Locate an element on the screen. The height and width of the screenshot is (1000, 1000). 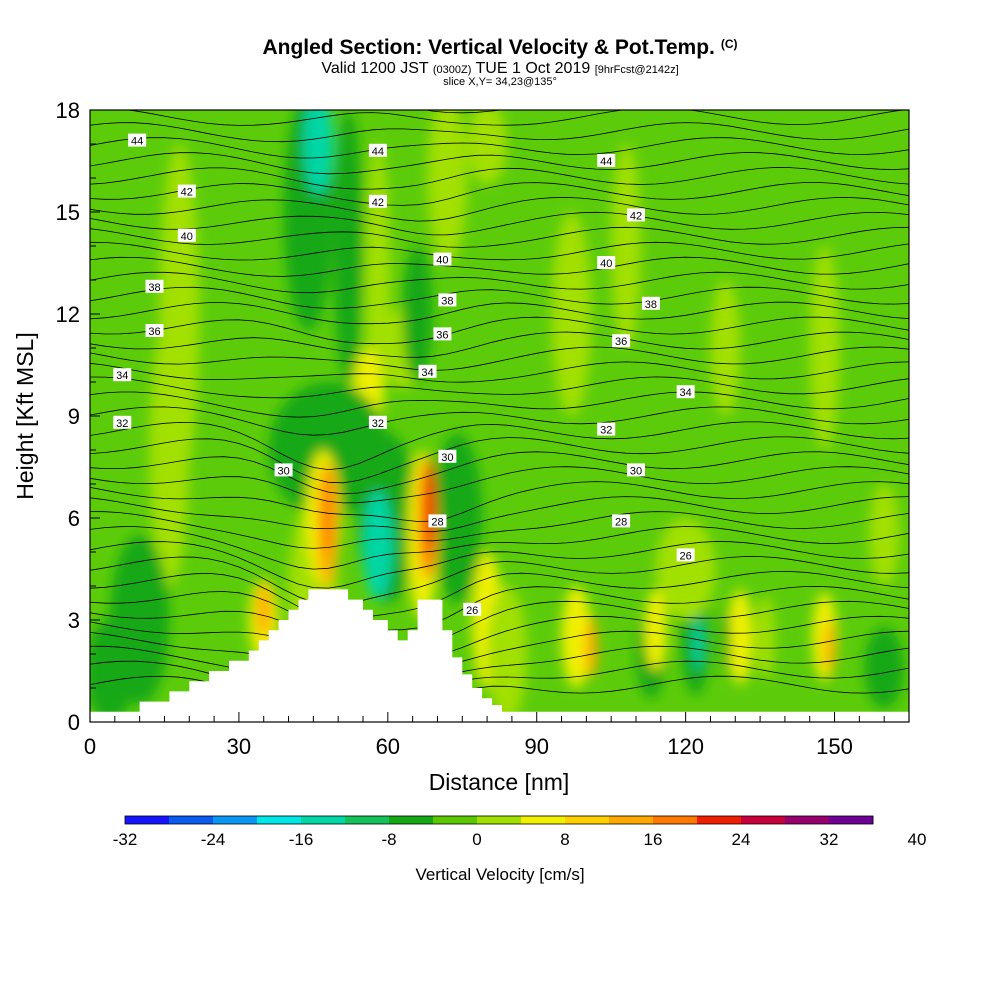
contour-label-text: 28 is located at coordinates (437, 522).